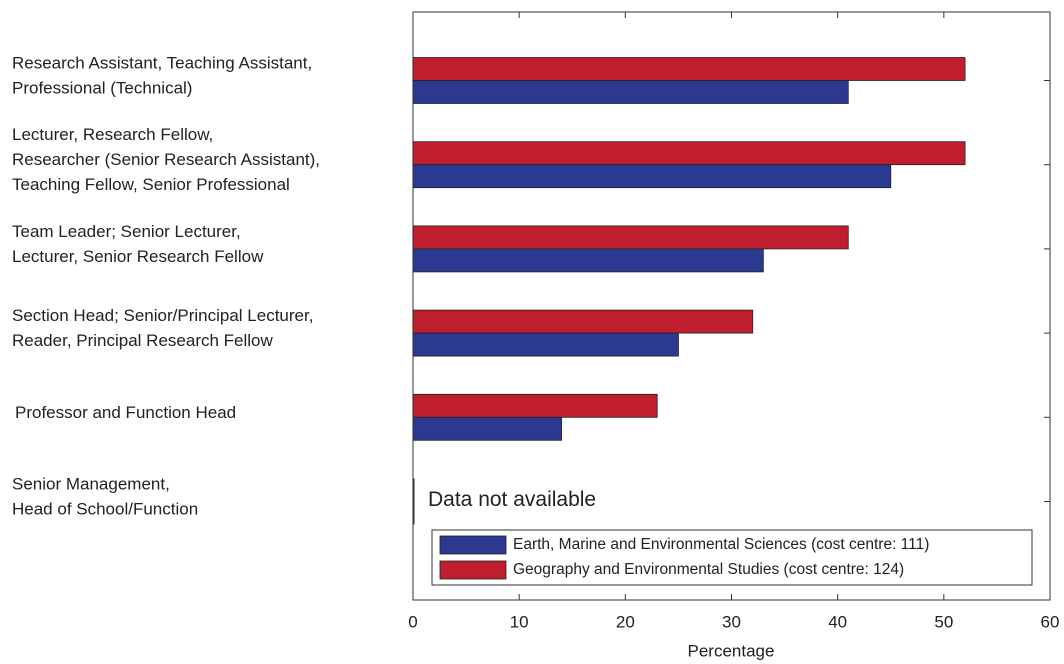 Image resolution: width=1064 pixels, height=664 pixels. Describe the element at coordinates (91, 483) in the screenshot. I see `category-label: Senior Management,` at that location.